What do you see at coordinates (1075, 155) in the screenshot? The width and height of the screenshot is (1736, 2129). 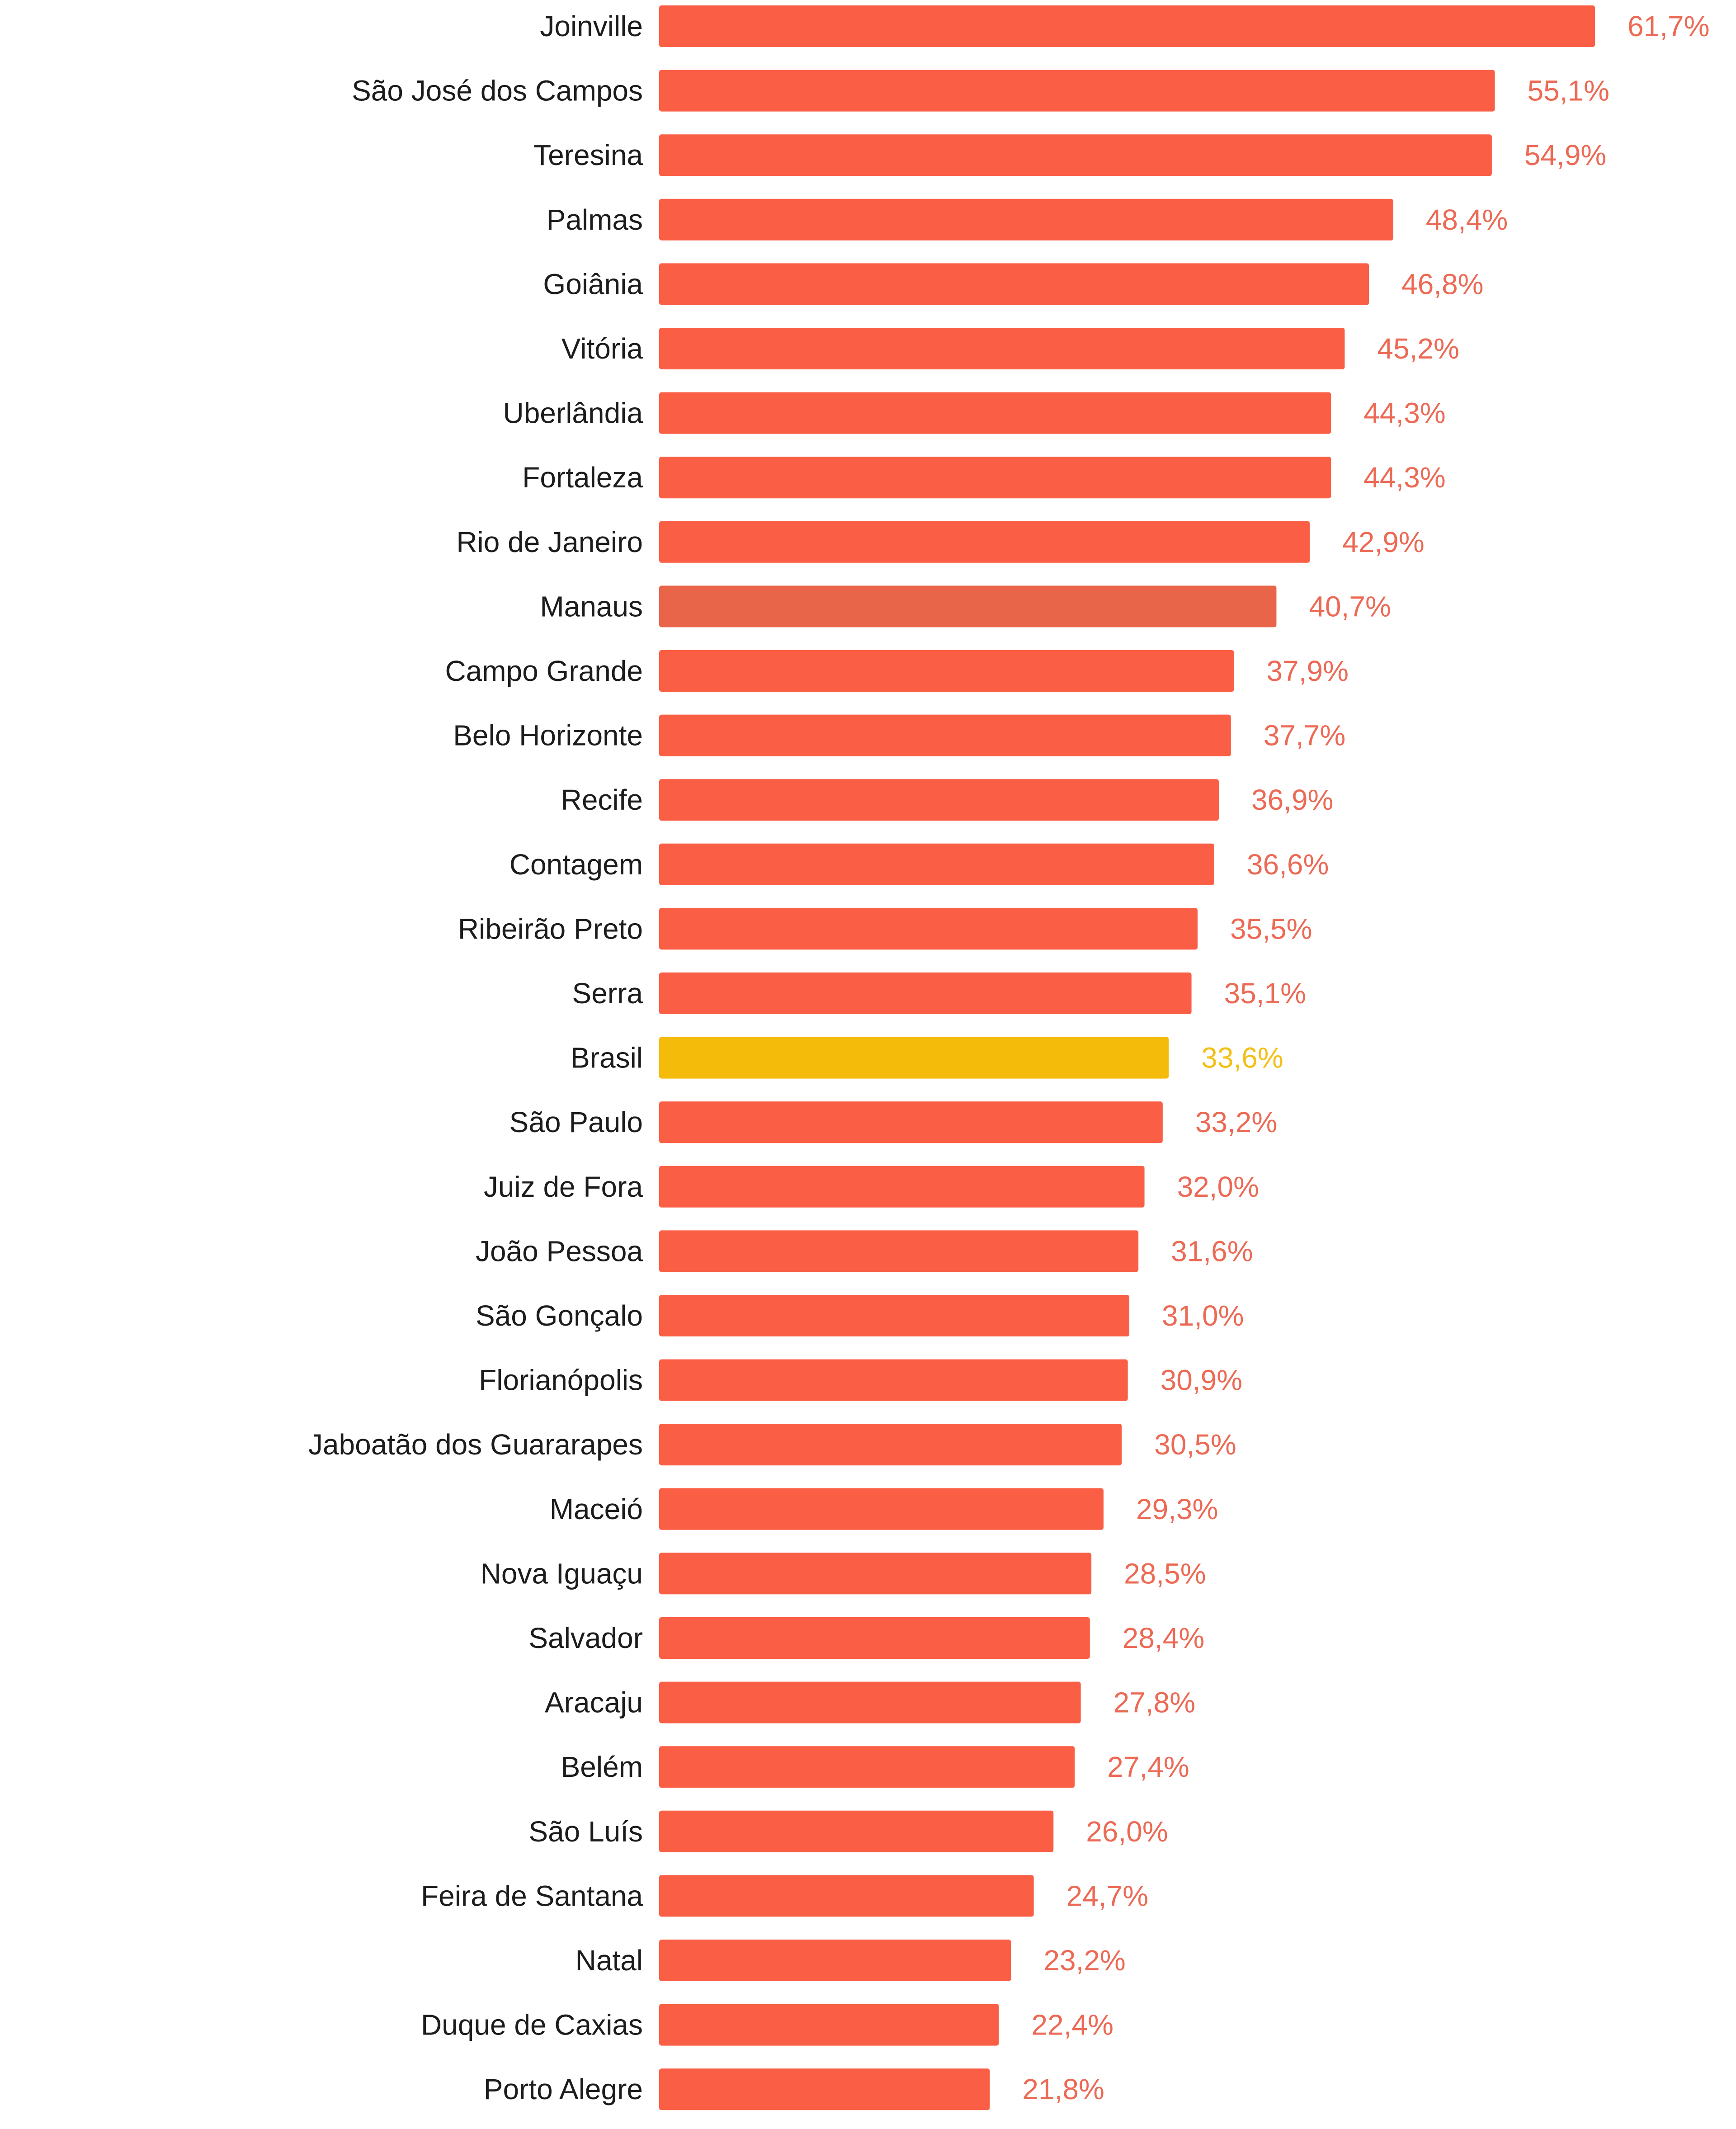 I see `bar-teresina` at bounding box center [1075, 155].